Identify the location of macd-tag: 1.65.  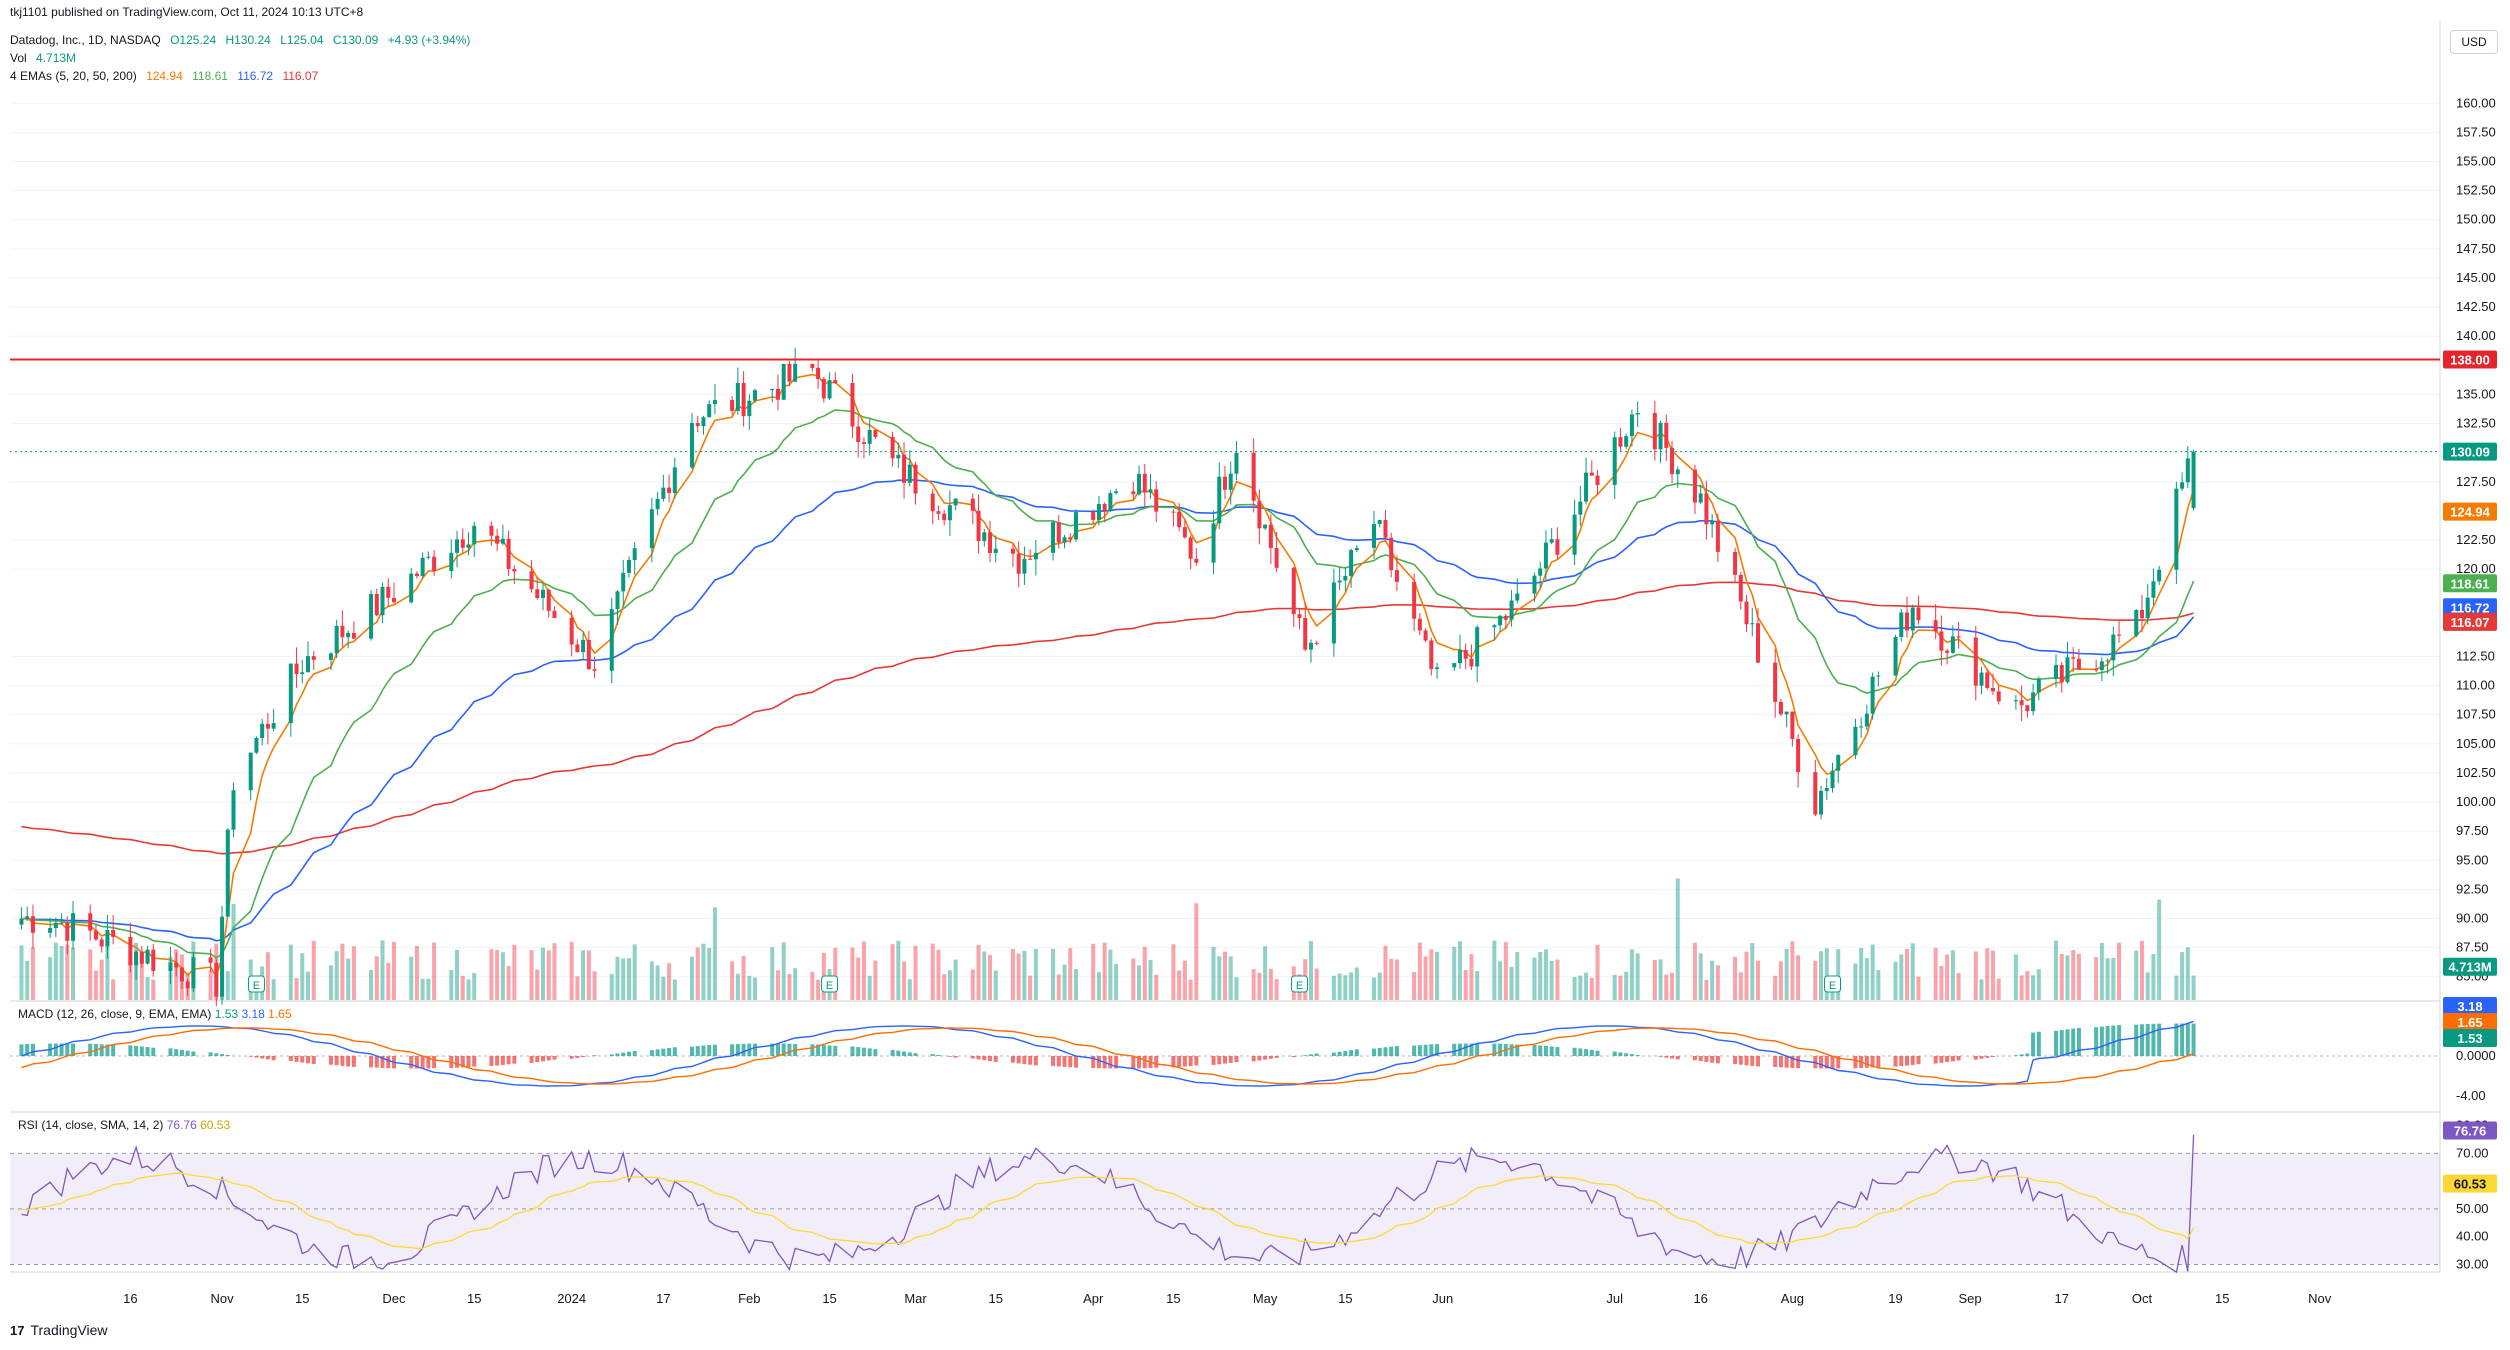
(2470, 1022).